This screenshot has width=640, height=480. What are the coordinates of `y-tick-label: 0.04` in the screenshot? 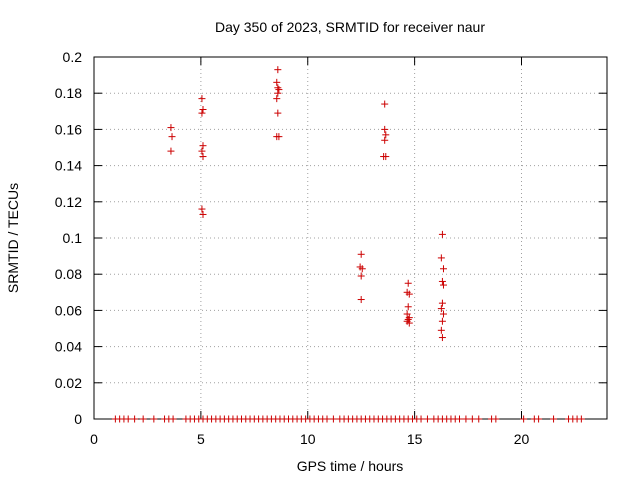 It's located at (68, 347).